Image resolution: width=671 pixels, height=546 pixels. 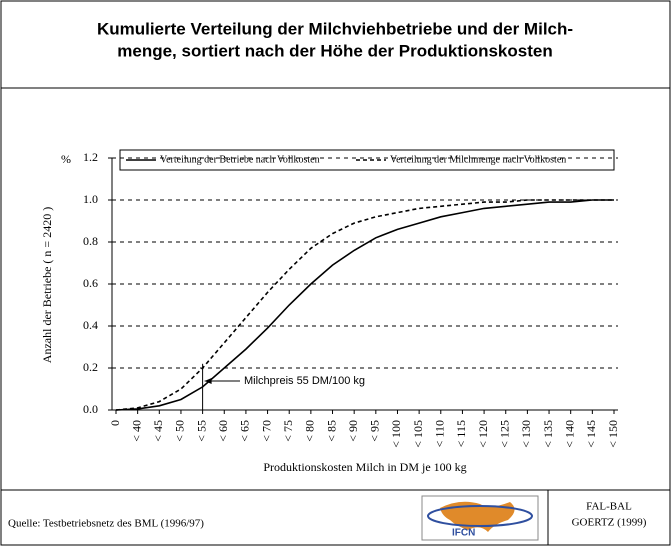 What do you see at coordinates (223, 431) in the screenshot?
I see `x-tick-label: < 60` at bounding box center [223, 431].